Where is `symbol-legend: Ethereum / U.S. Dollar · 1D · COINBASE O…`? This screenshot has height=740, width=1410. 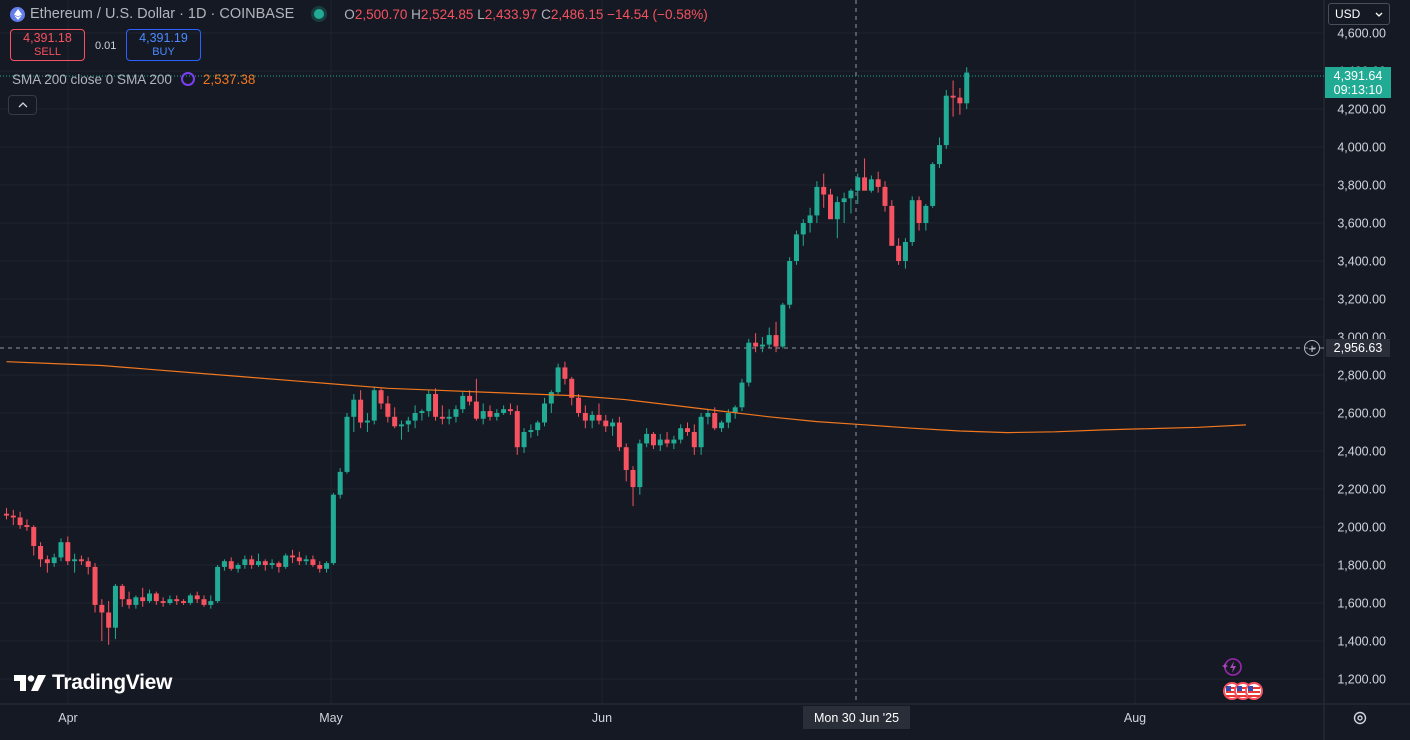
symbol-legend: Ethereum / U.S. Dollar · 1D · COINBASE O… is located at coordinates (359, 14).